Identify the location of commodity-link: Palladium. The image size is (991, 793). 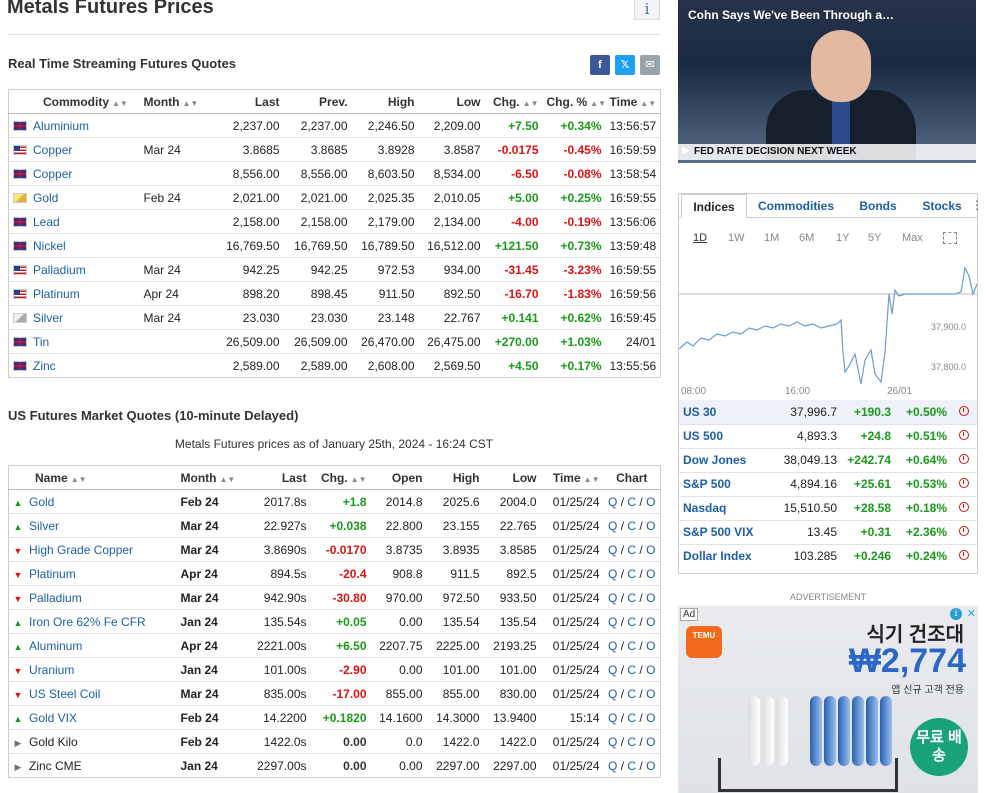
(59, 269).